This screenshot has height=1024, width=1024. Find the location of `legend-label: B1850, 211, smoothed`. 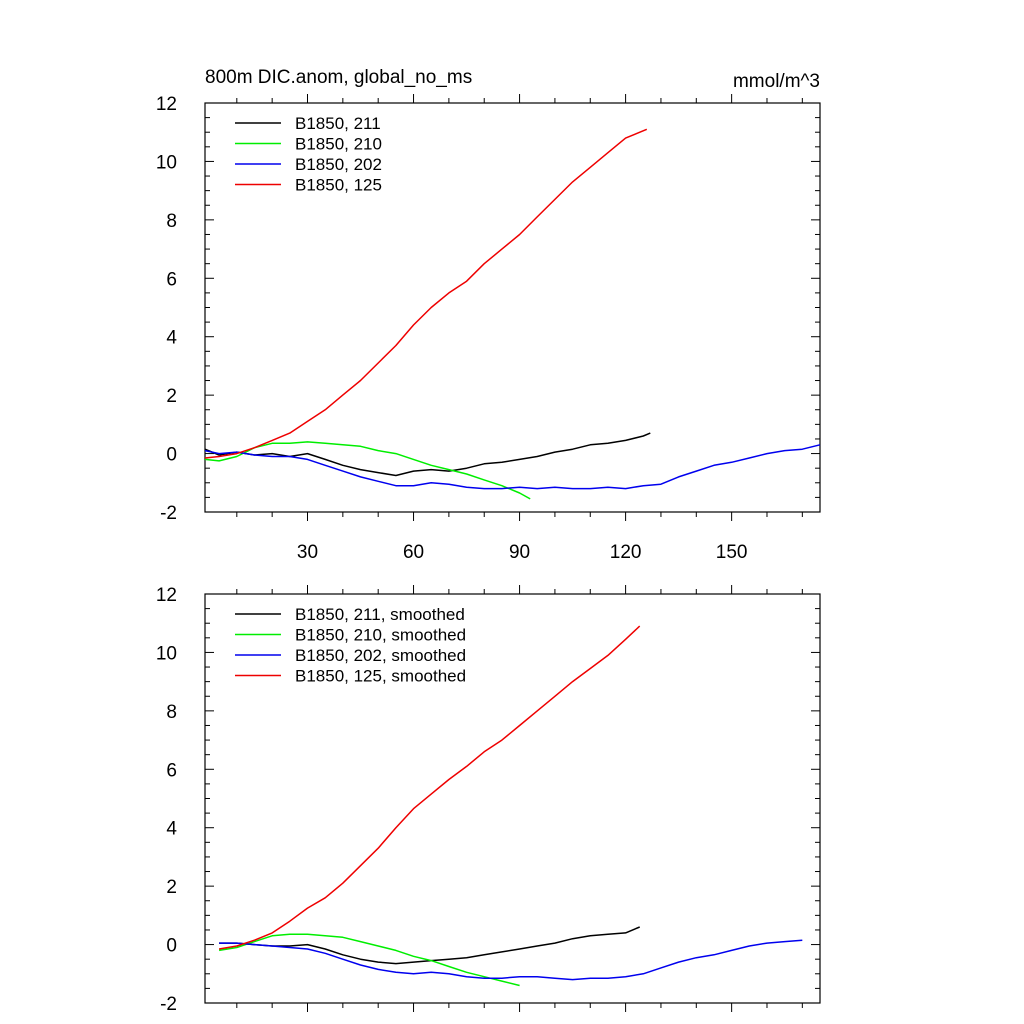

legend-label: B1850, 211, smoothed is located at coordinates (380, 614).